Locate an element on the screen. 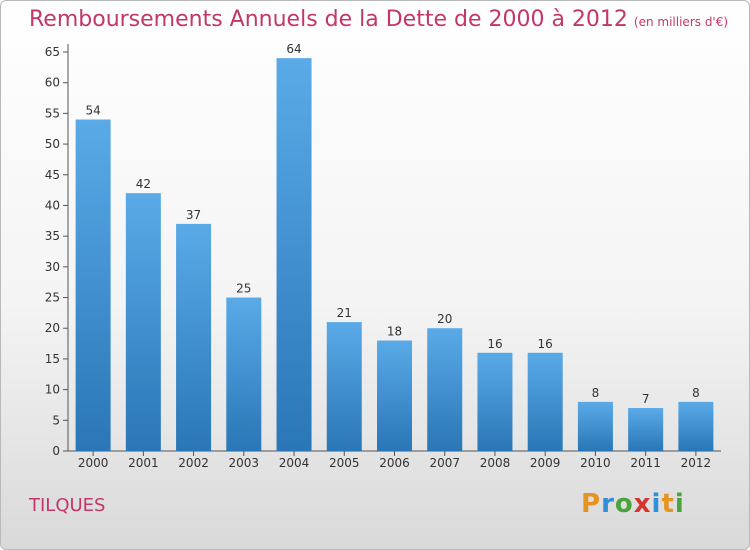 The width and height of the screenshot is (750, 550). data-label: 18 is located at coordinates (394, 332).